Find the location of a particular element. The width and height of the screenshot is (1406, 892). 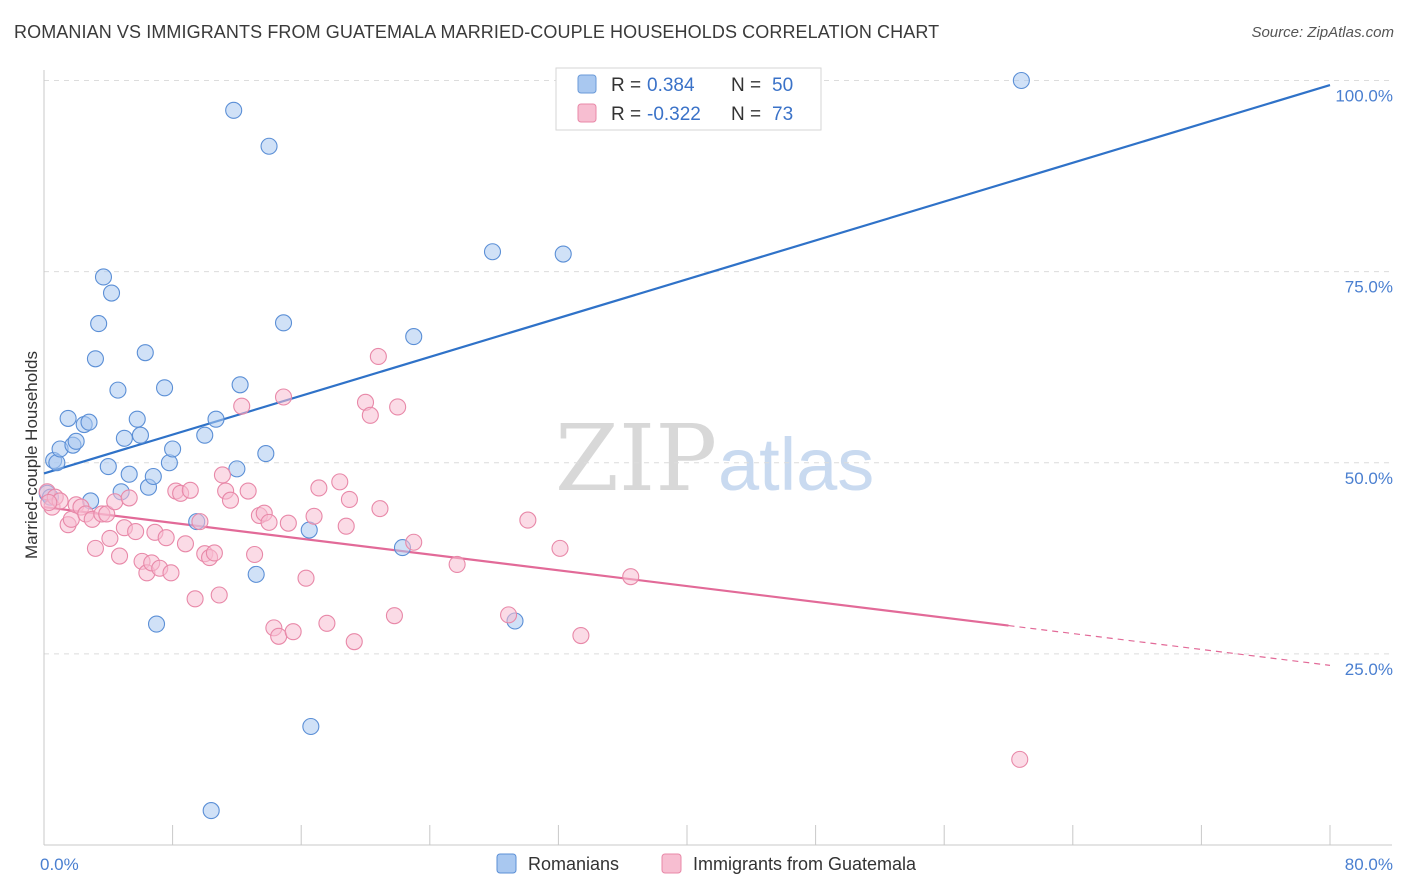

watermark-atlas: atlas is located at coordinates (796, 464).